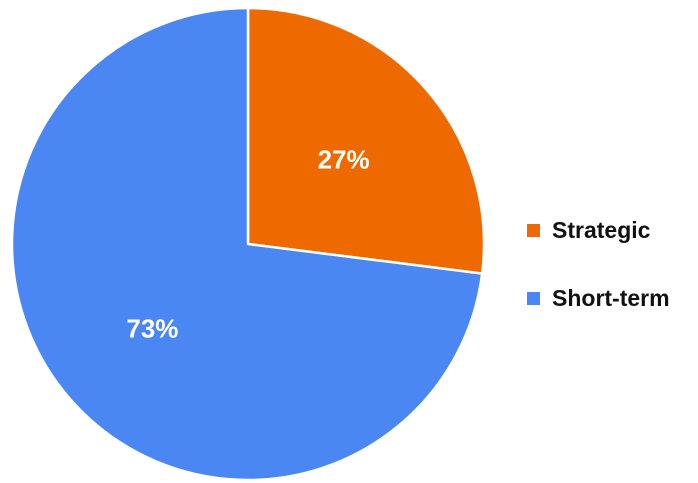 This screenshot has width=698, height=483. I want to click on slice-label-short-term: 73%, so click(152, 328).